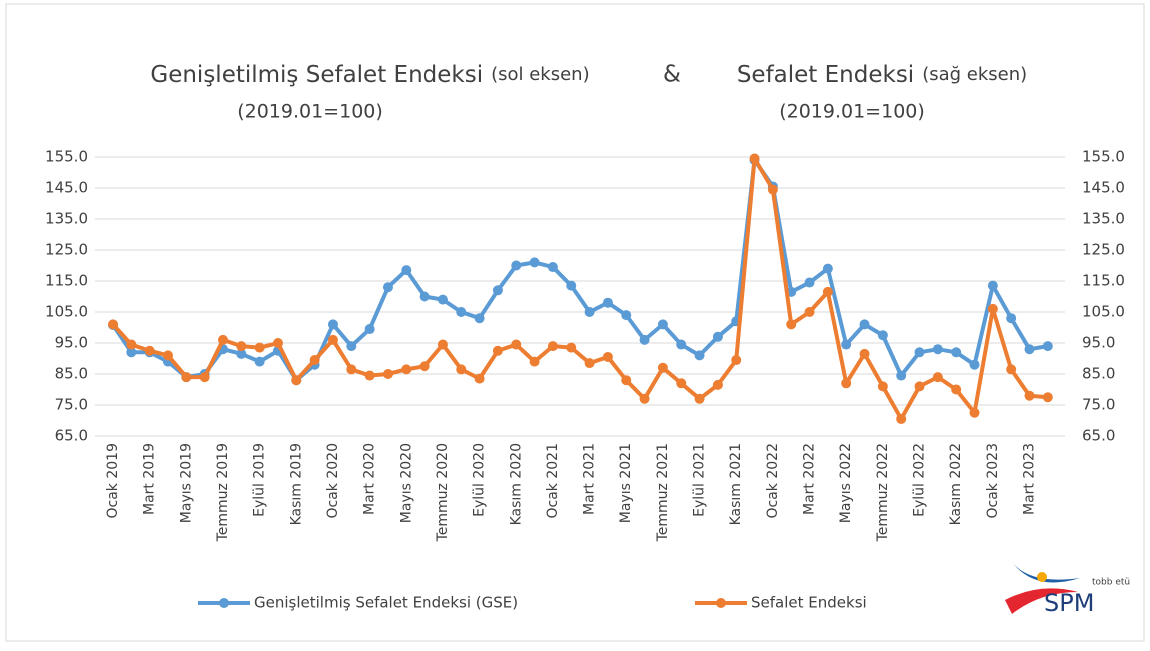  What do you see at coordinates (1103, 188) in the screenshot?
I see `y2-tick-label: 145.0` at bounding box center [1103, 188].